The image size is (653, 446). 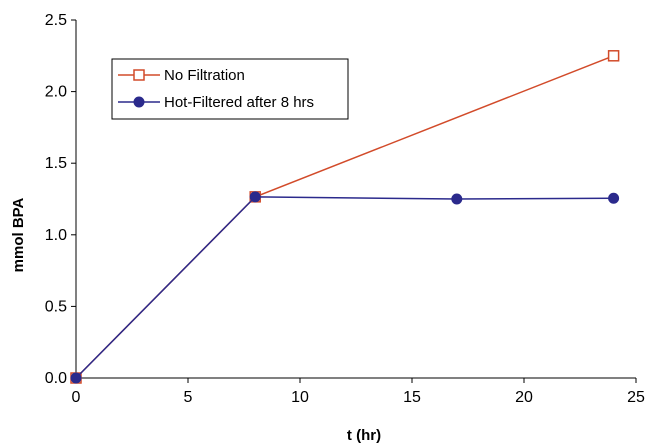 What do you see at coordinates (56, 235) in the screenshot?
I see `y-tick-label: 1.0` at bounding box center [56, 235].